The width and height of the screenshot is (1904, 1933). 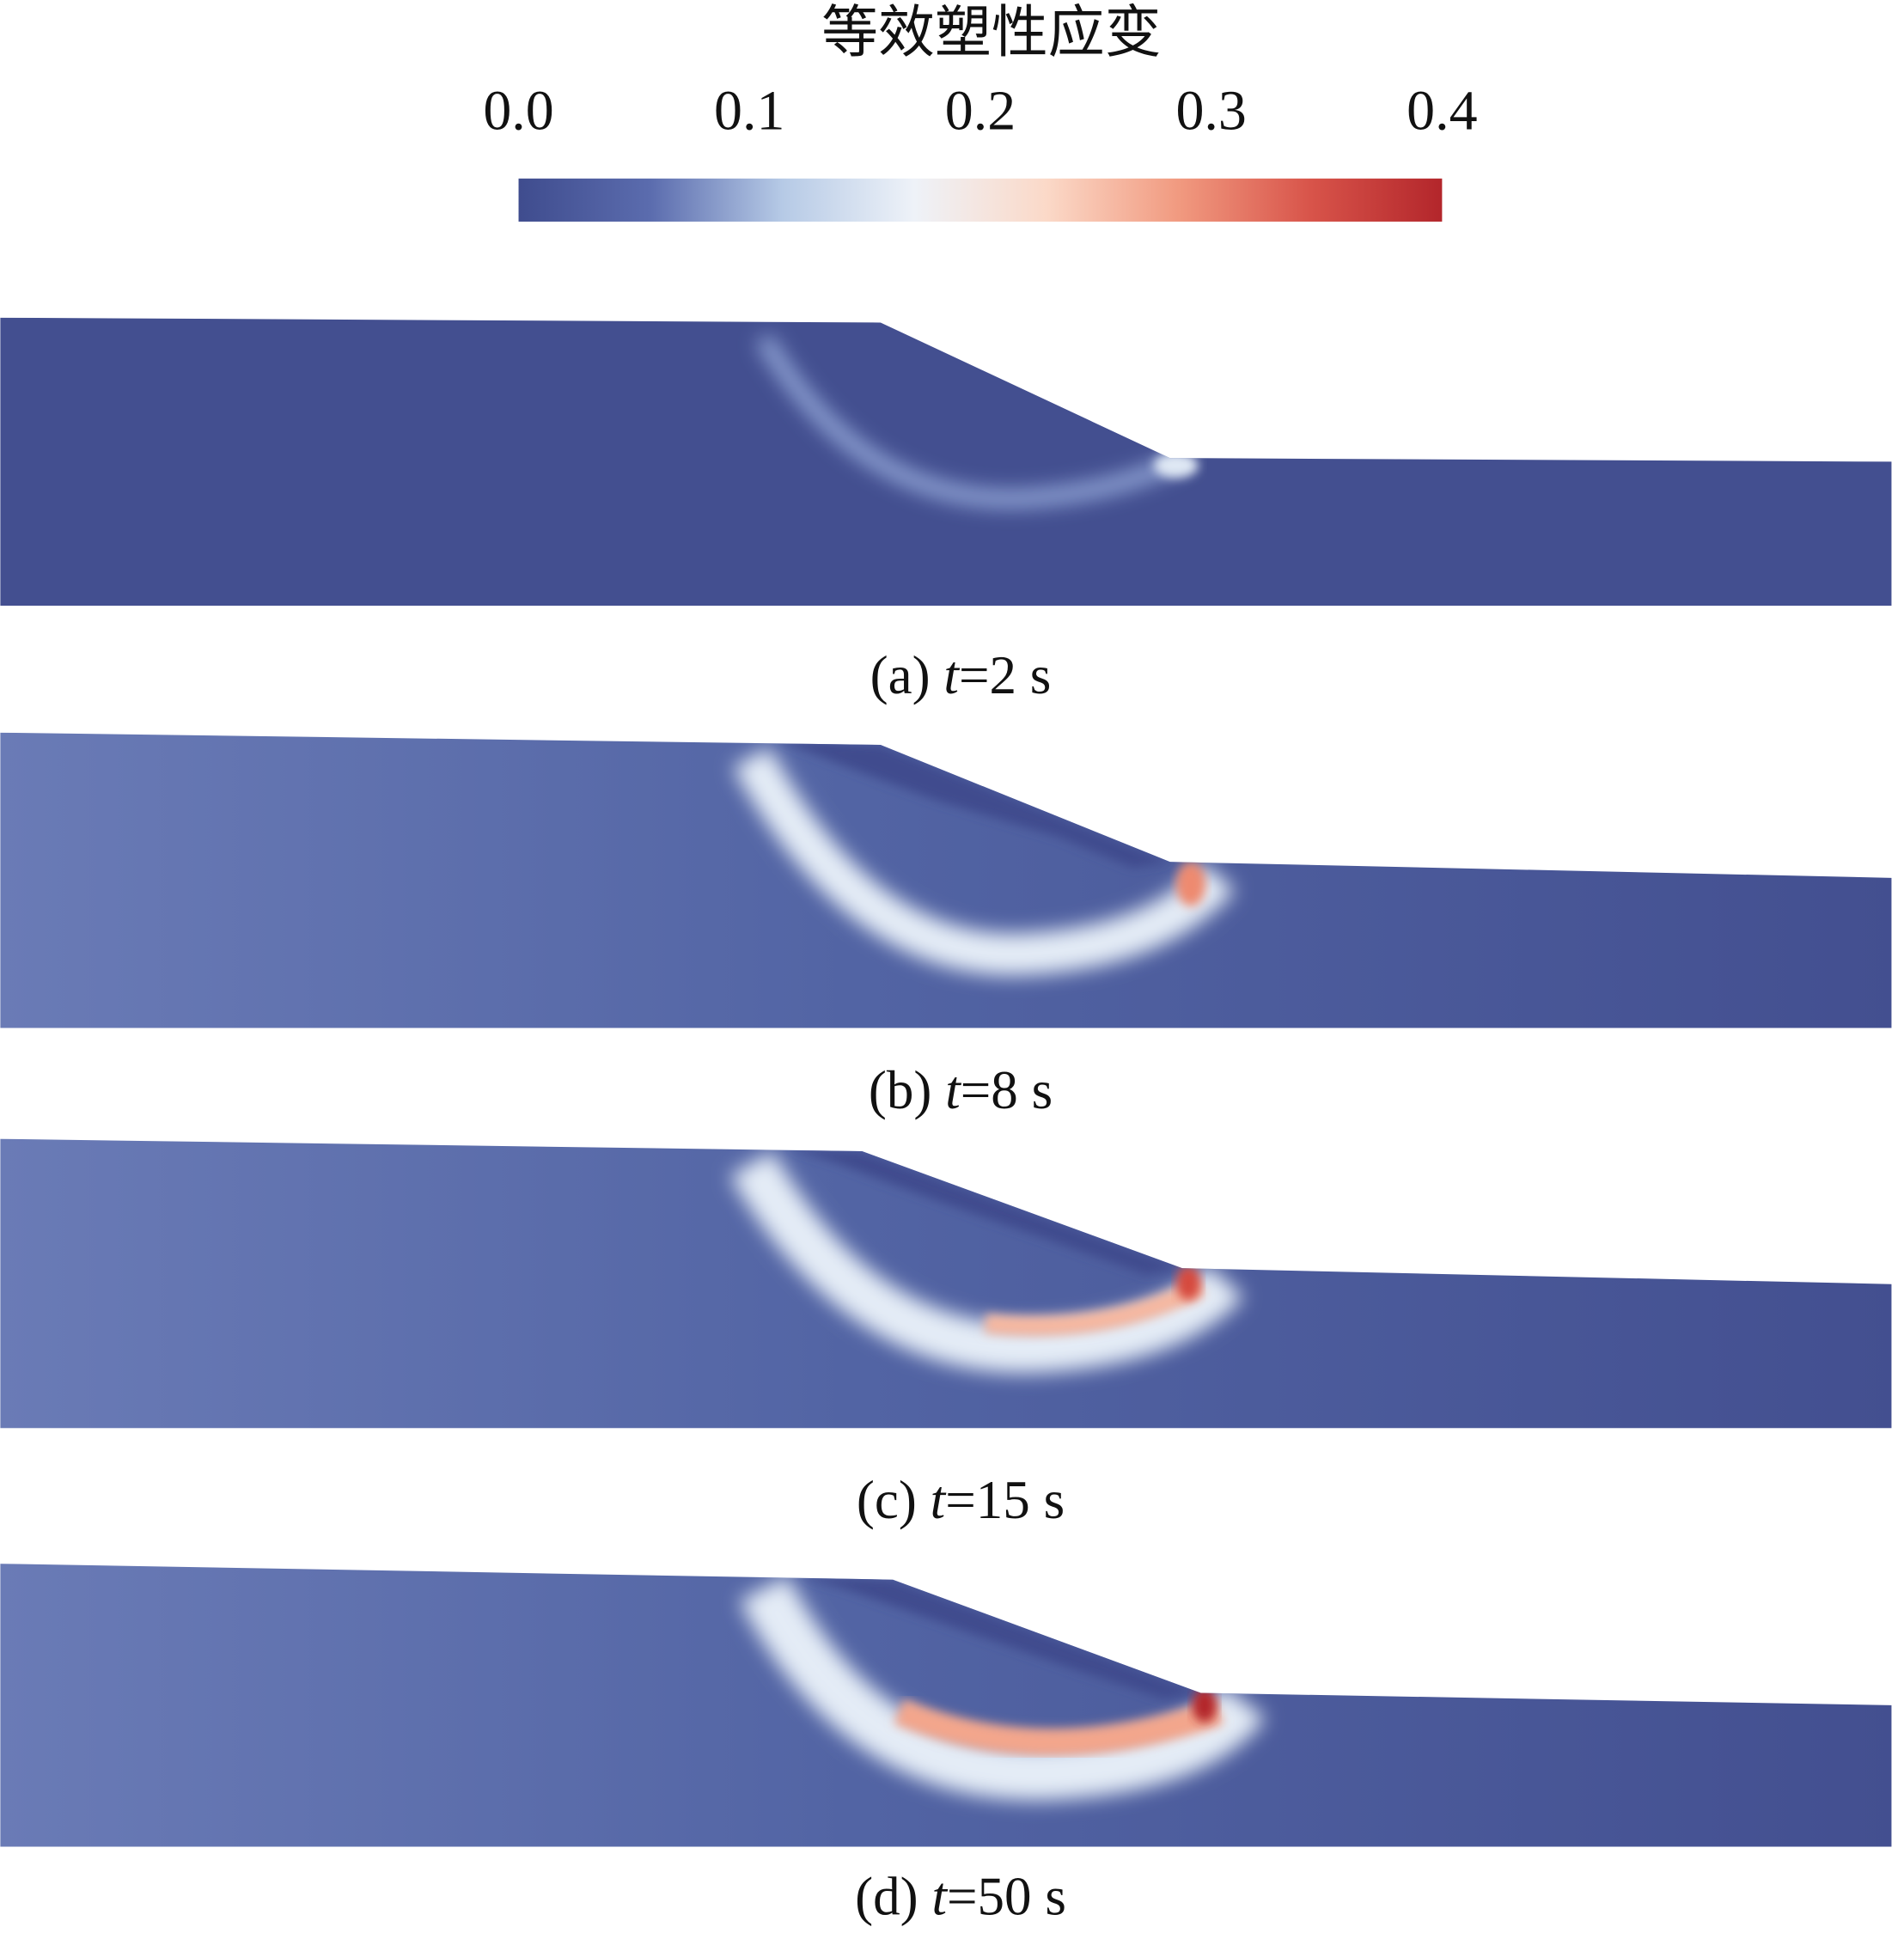 I want to click on panel-c, so click(x=946, y=1283).